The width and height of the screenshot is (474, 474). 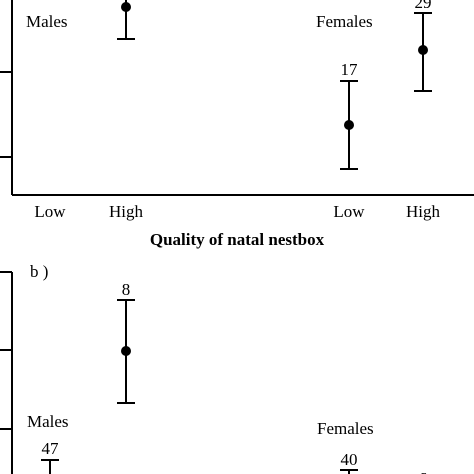 What do you see at coordinates (423, 6) in the screenshot?
I see `sample-size-label: 29` at bounding box center [423, 6].